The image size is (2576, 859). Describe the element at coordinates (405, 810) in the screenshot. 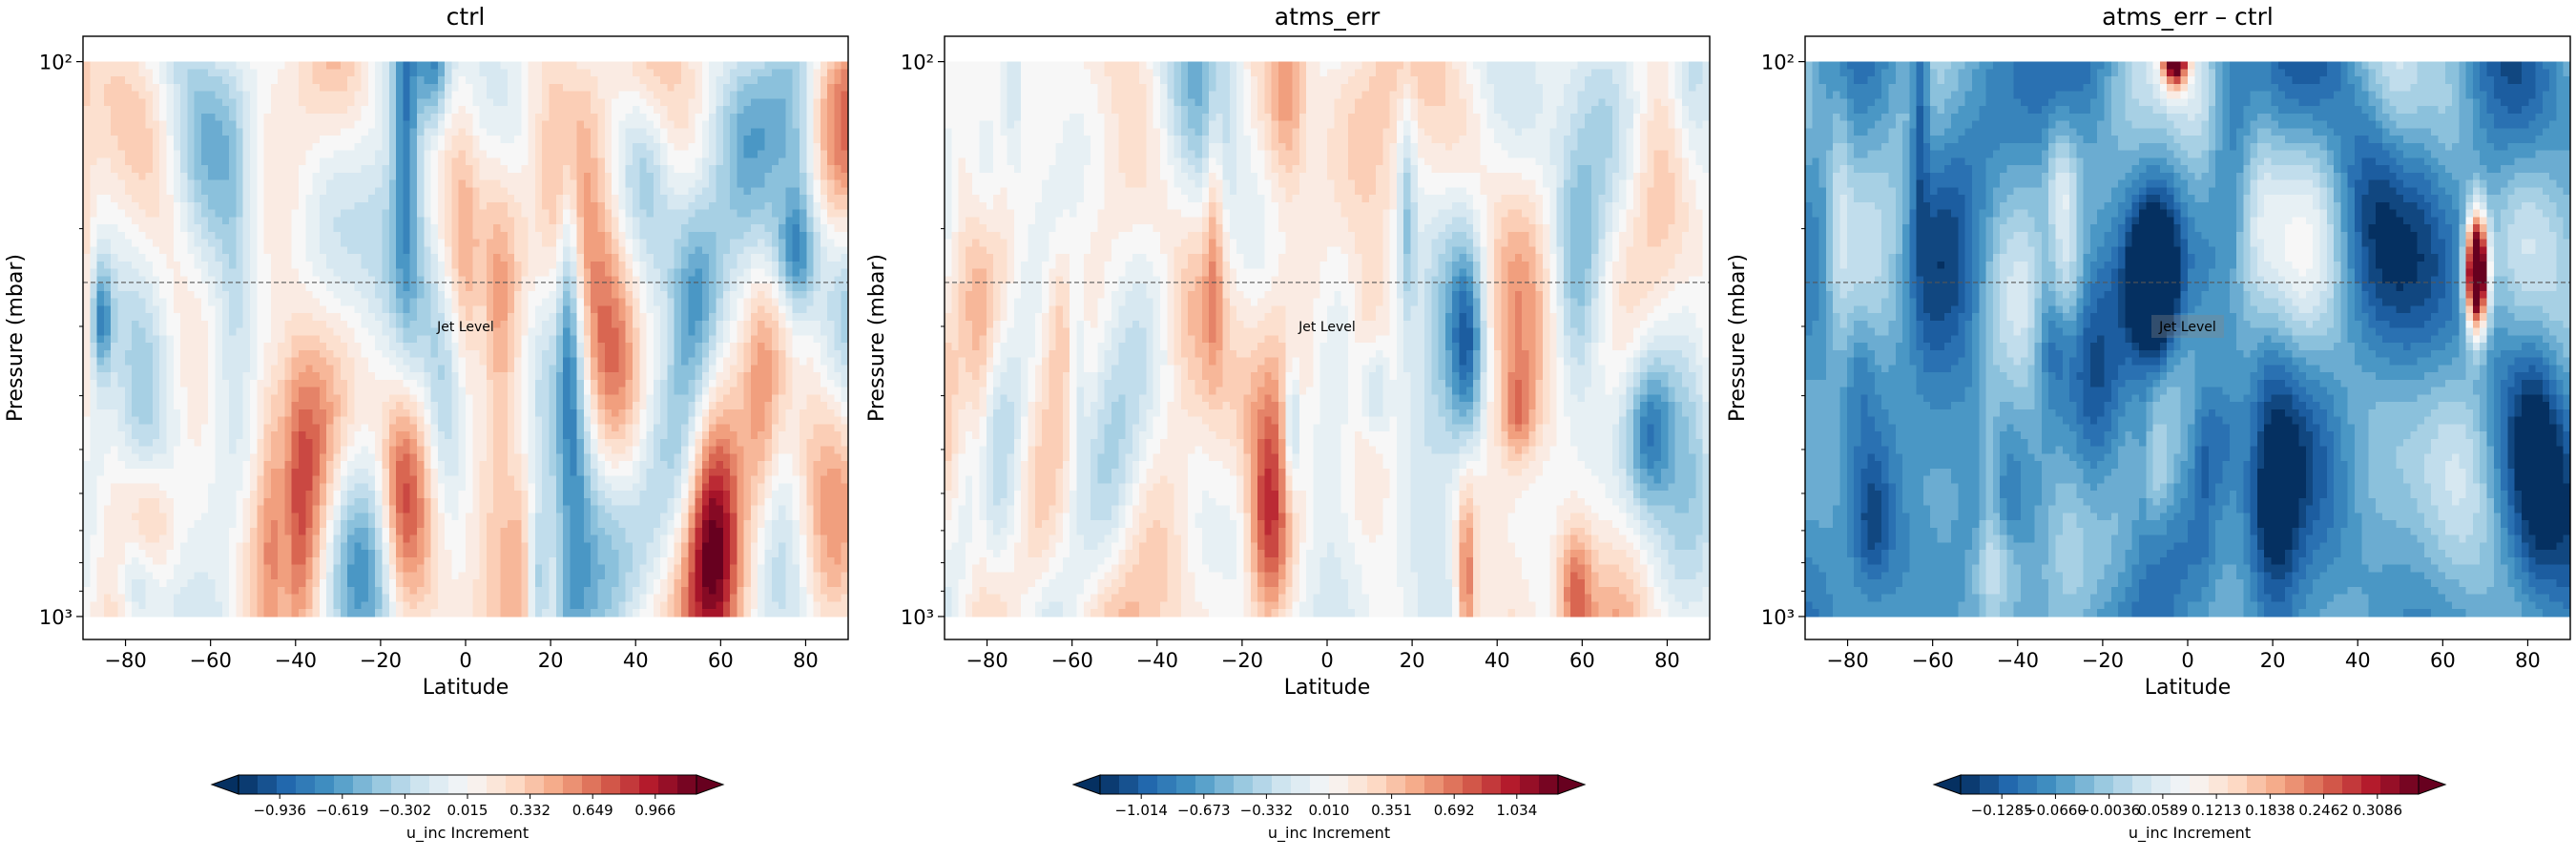

I see `colorbar-tick-label: −0.302` at that location.